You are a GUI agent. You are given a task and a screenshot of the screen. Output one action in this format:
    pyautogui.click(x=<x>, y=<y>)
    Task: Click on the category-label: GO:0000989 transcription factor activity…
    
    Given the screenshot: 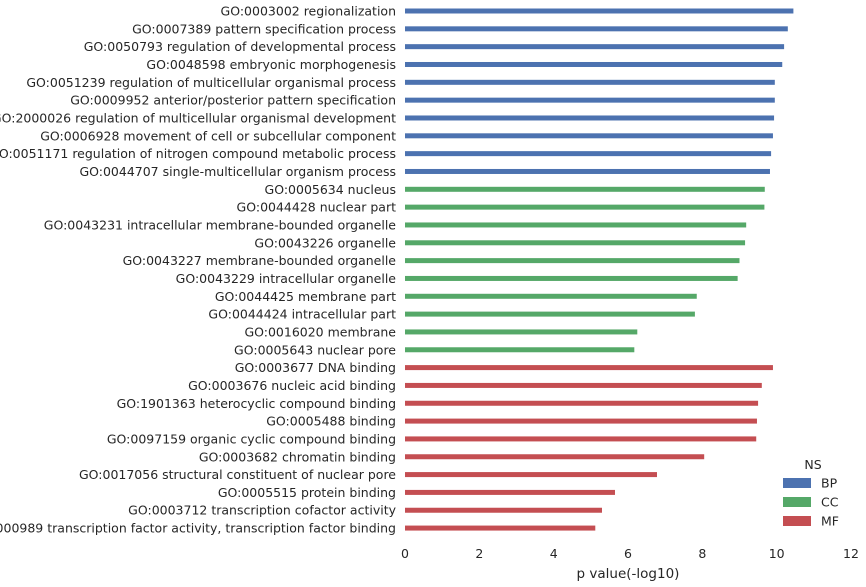 What is the action you would take?
    pyautogui.click(x=198, y=528)
    